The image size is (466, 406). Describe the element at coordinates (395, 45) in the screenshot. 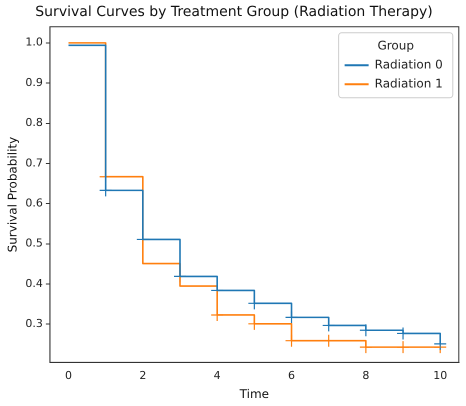

I see `legend-title: Group` at that location.